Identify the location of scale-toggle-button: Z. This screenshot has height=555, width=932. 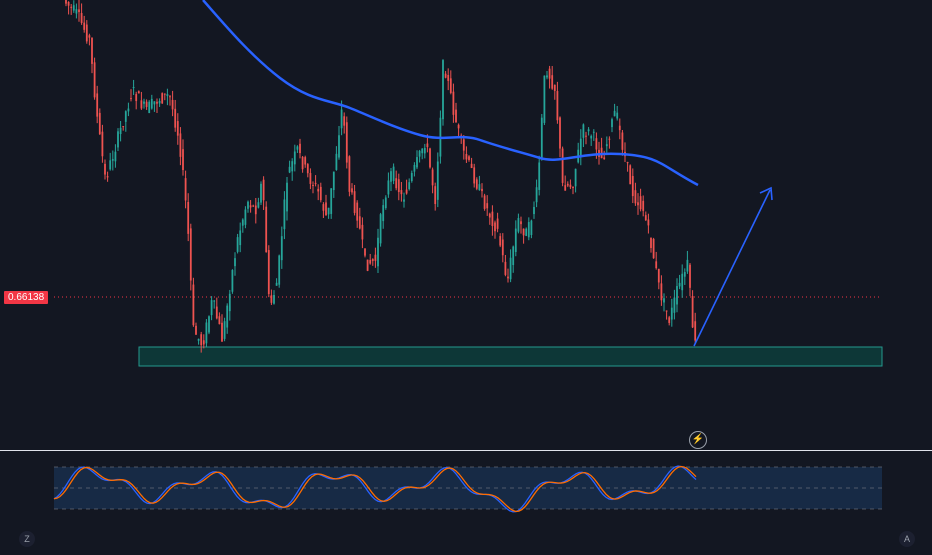
(27, 539).